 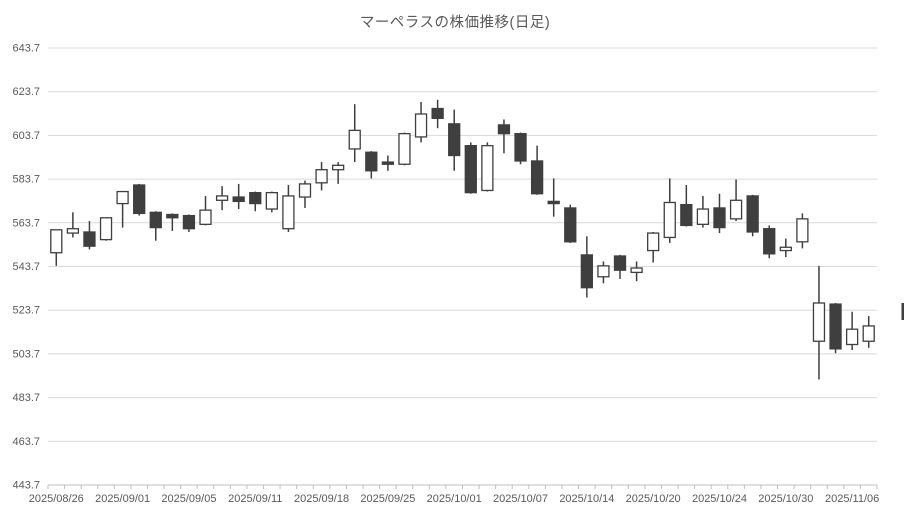 I want to click on x-axis-tick-label: 2025/09/11, so click(x=255, y=499).